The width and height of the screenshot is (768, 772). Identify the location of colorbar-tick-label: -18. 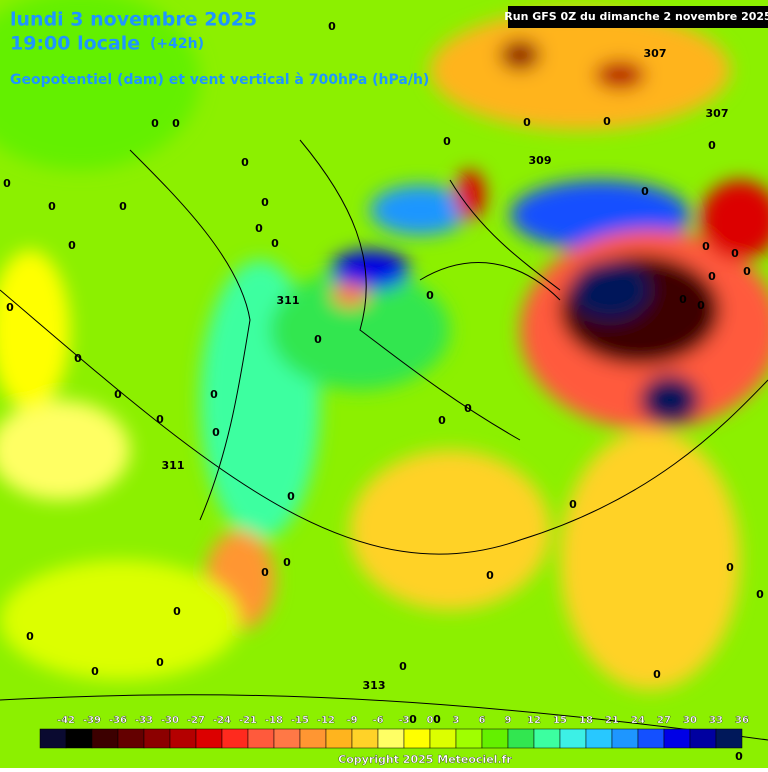
(274, 720).